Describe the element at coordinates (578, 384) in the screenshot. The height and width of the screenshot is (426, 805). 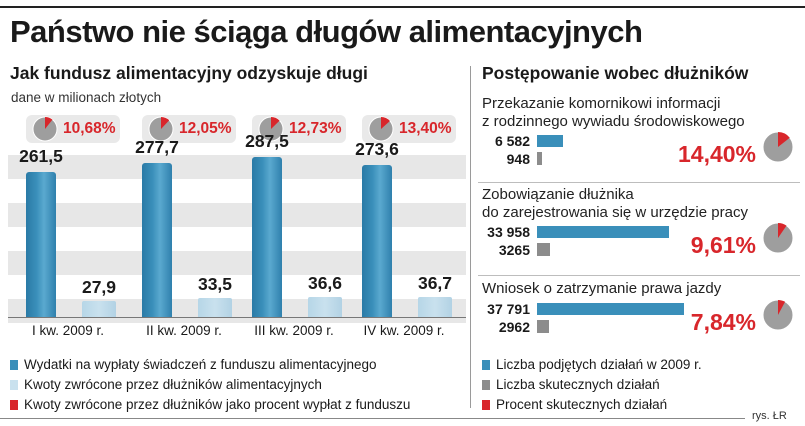
I see `right-legend-label: Liczba skutecznych działań` at that location.